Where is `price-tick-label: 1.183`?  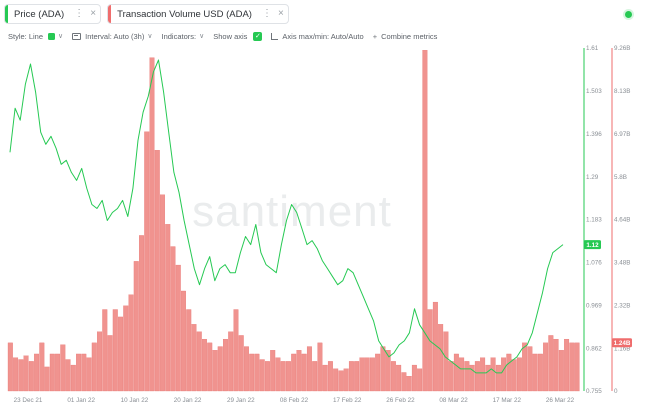
price-tick-label: 1.183 is located at coordinates (594, 220).